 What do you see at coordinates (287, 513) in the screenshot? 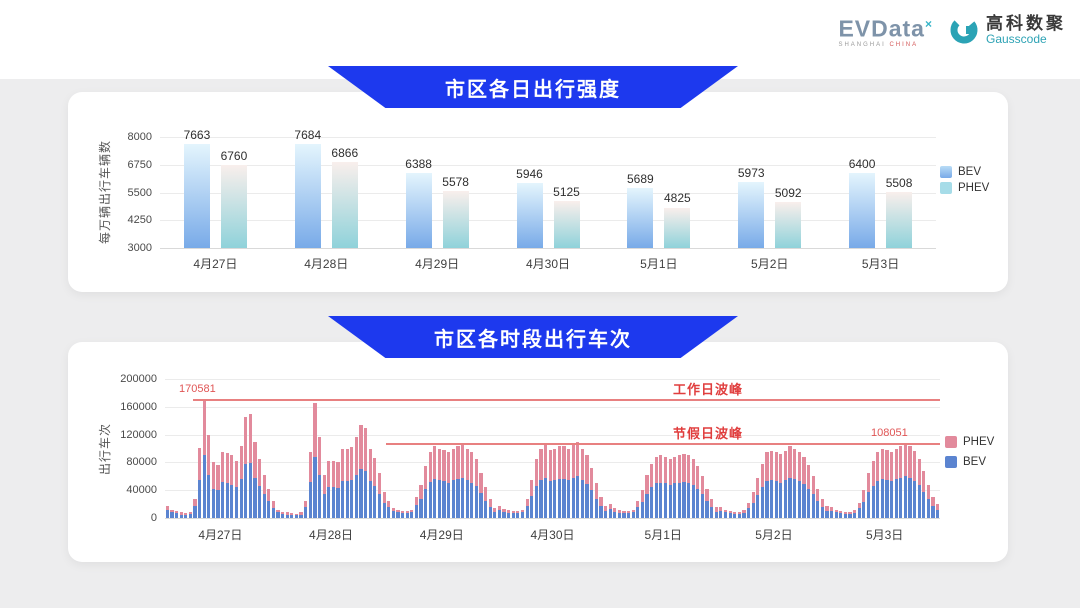
I see `chart2-phev-bar-4月28日-h2` at bounding box center [287, 513].